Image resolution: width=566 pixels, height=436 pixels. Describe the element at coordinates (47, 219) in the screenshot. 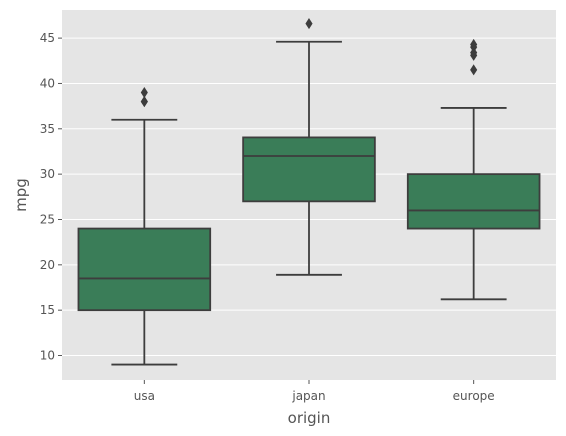

I see `y-tick-label: 25` at that location.